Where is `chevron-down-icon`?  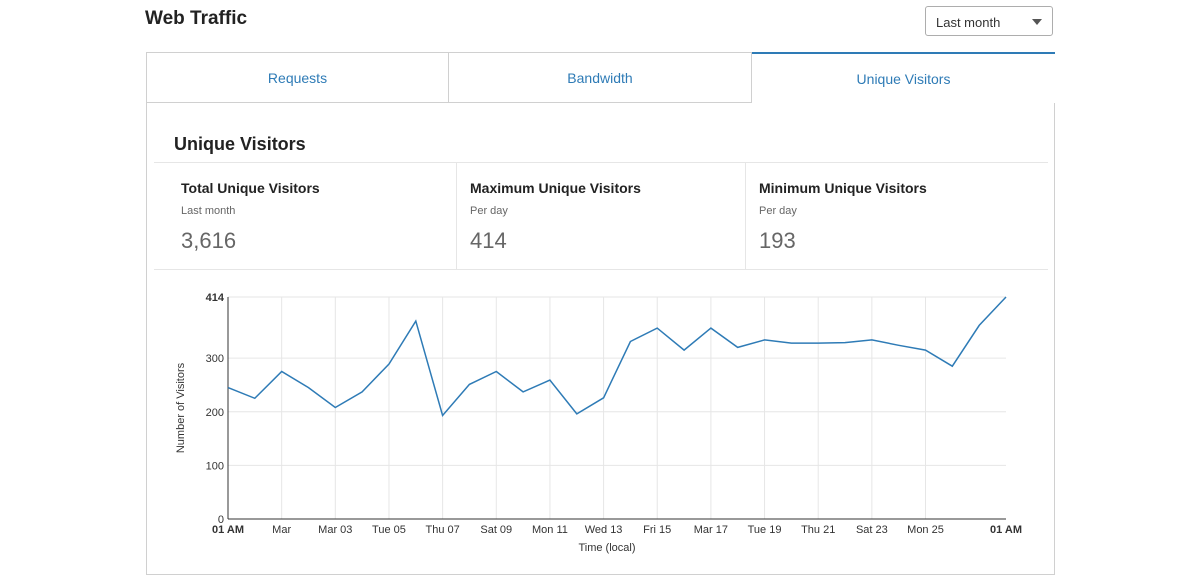 chevron-down-icon is located at coordinates (1037, 22).